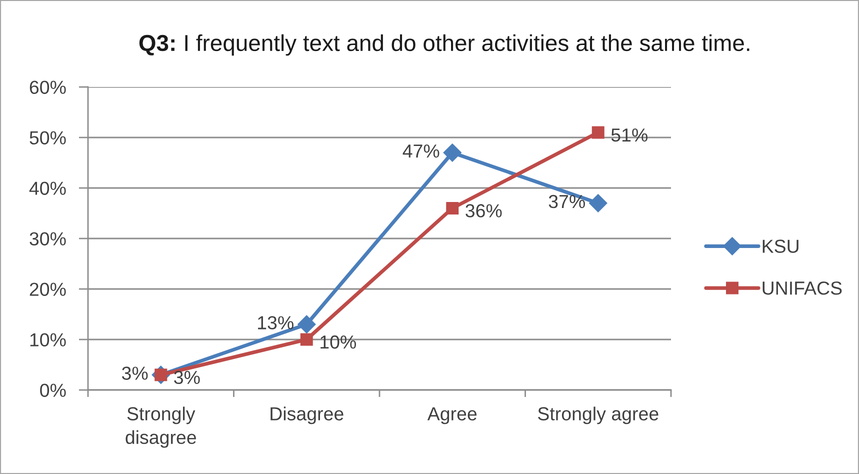 The width and height of the screenshot is (859, 474). What do you see at coordinates (48, 239) in the screenshot?
I see `y-tick-label: 30%` at bounding box center [48, 239].